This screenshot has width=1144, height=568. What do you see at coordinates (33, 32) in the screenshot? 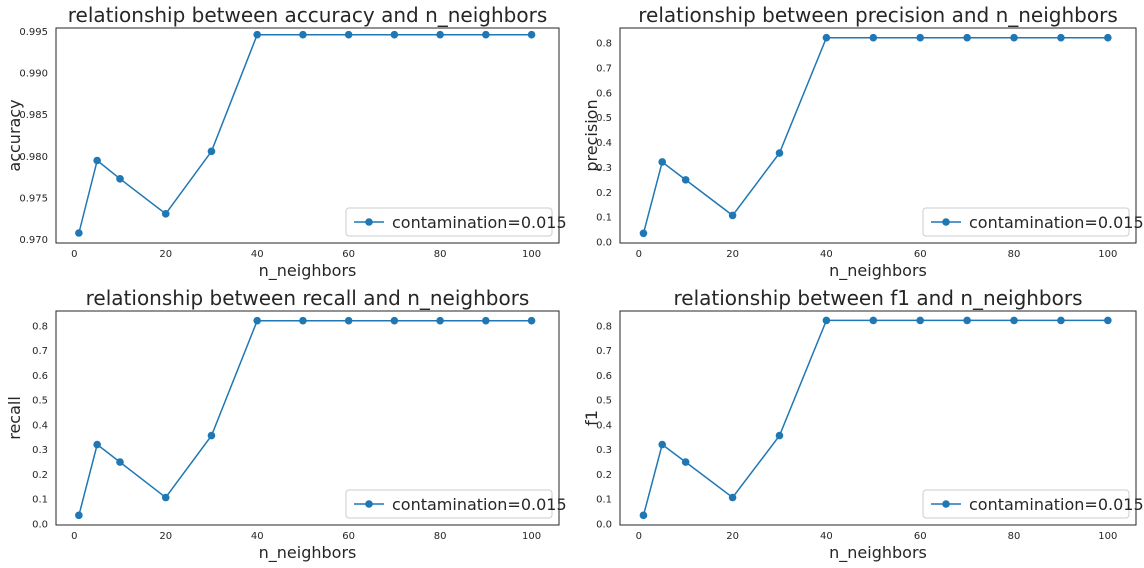
I see `y-tick-label: 0.995` at bounding box center [33, 32].